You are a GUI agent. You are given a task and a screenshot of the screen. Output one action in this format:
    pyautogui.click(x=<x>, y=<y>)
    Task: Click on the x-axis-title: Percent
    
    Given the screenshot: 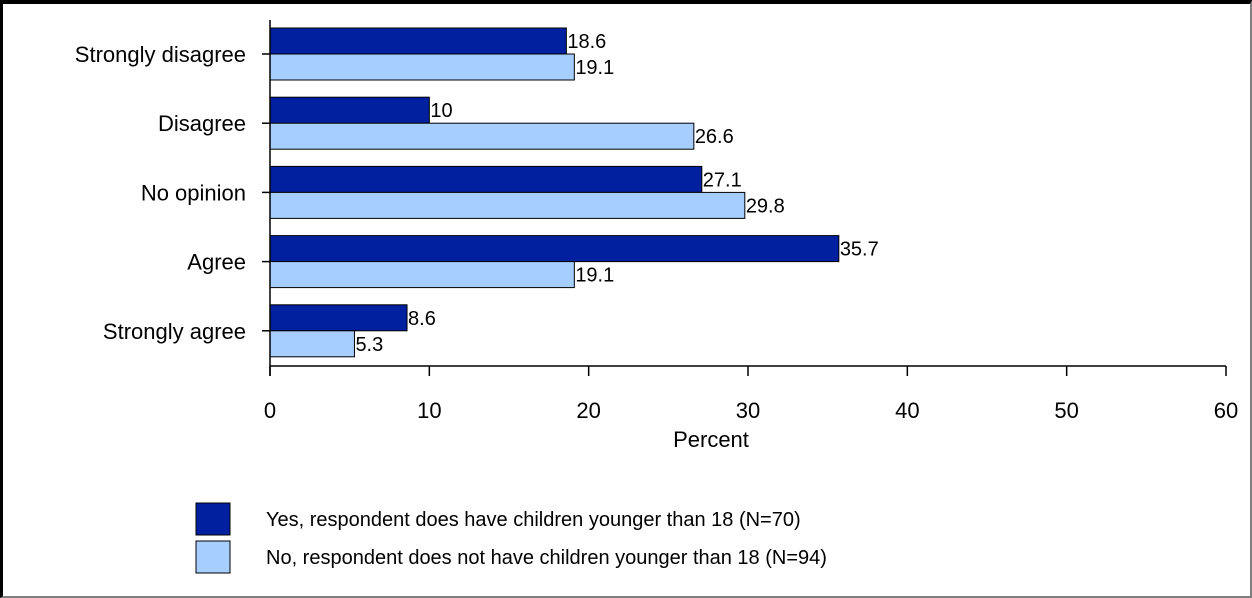 What is the action you would take?
    pyautogui.click(x=711, y=439)
    